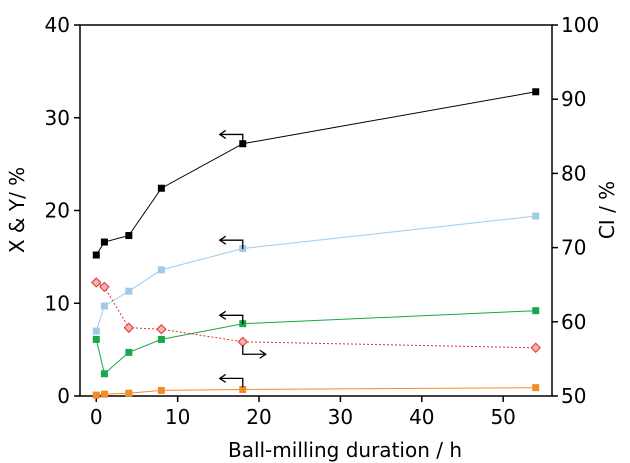 The width and height of the screenshot is (630, 463). Describe the element at coordinates (57, 118) in the screenshot. I see `y-left-tick-label: 30` at that location.